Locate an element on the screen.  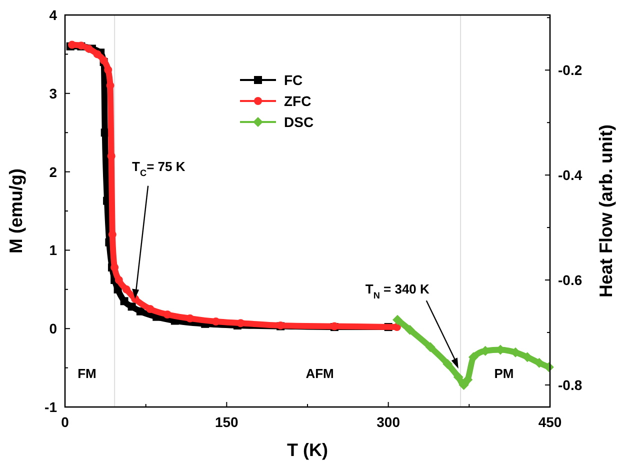
y2-tick-label: -0.6 is located at coordinates (570, 280).